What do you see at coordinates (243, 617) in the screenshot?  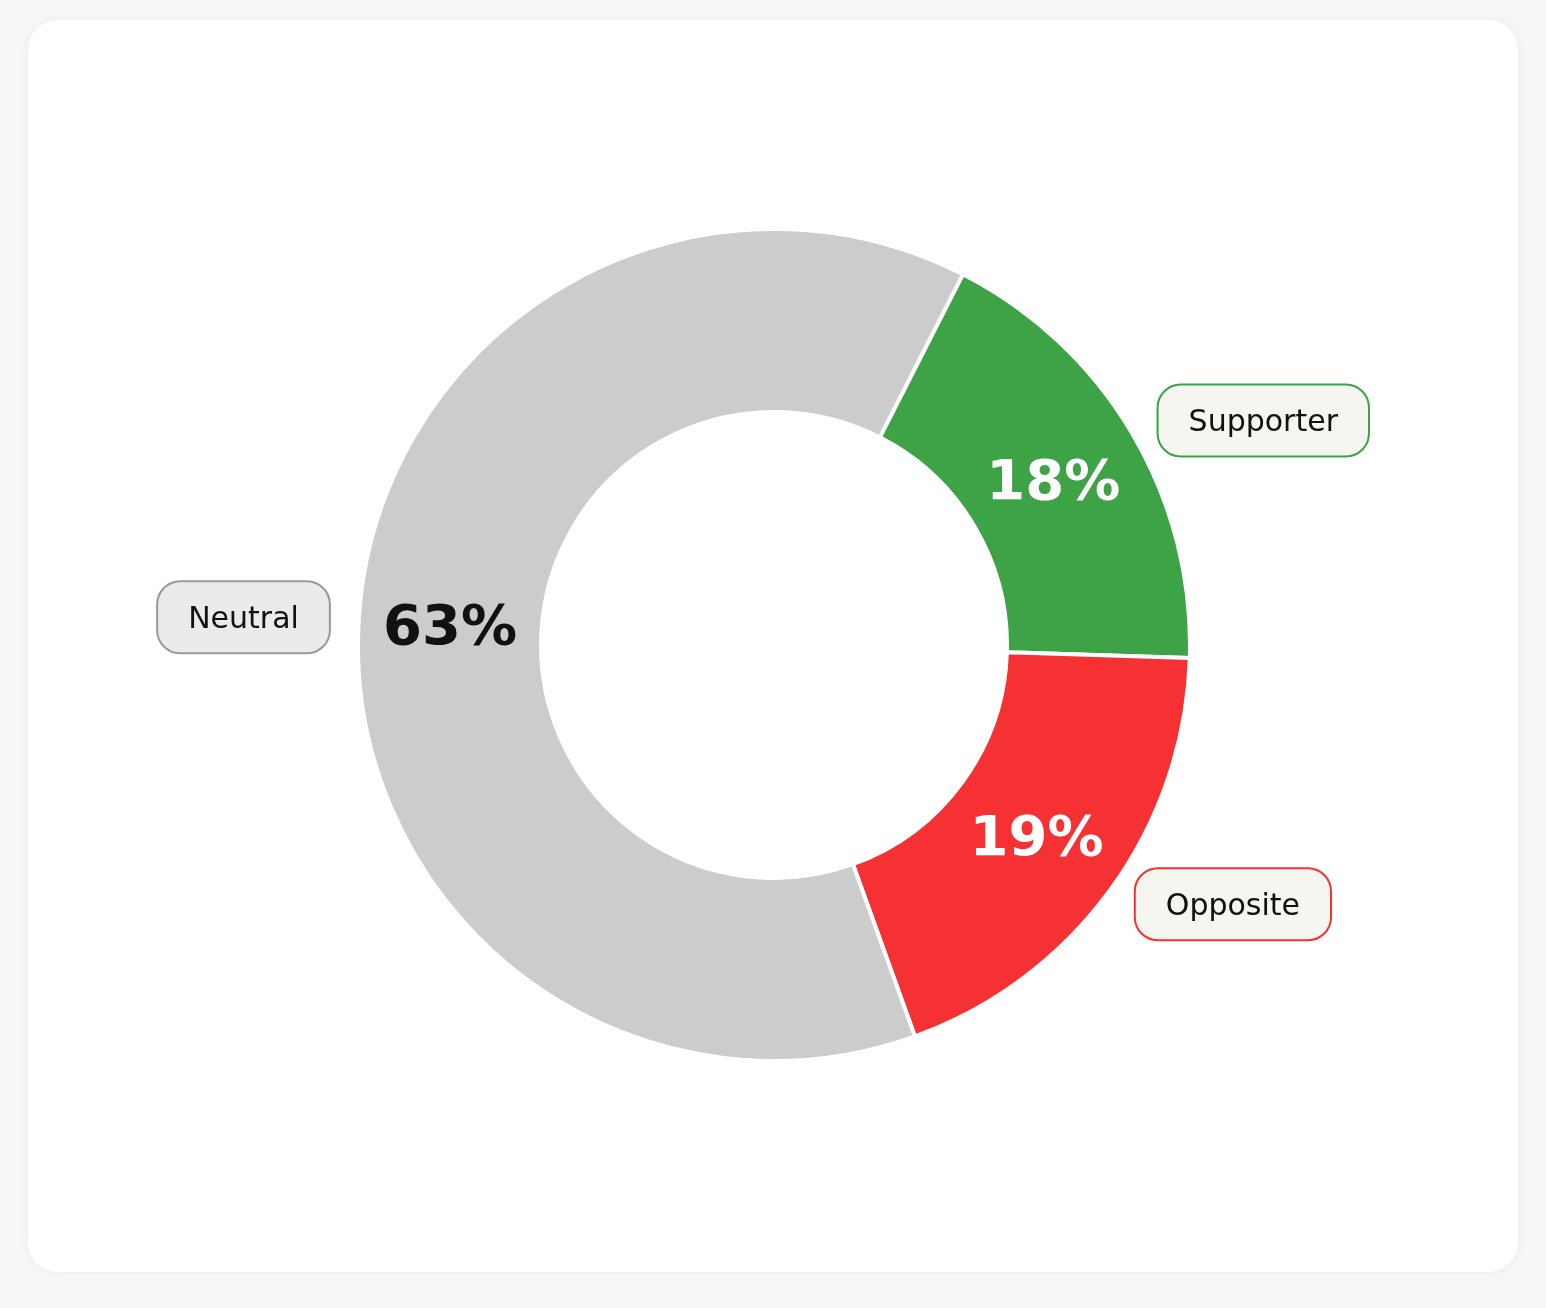 I see `slice-label: Neutral` at bounding box center [243, 617].